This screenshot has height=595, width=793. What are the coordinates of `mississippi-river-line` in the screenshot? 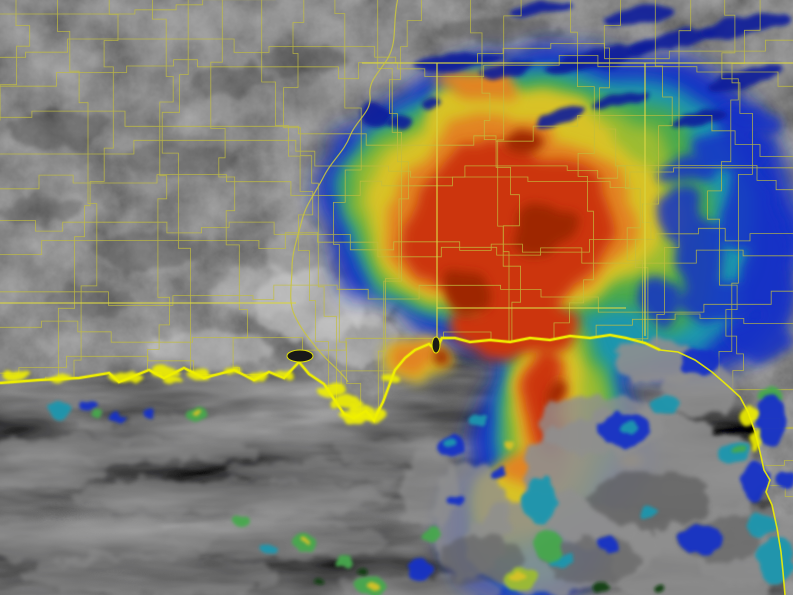 It's located at (344, 191).